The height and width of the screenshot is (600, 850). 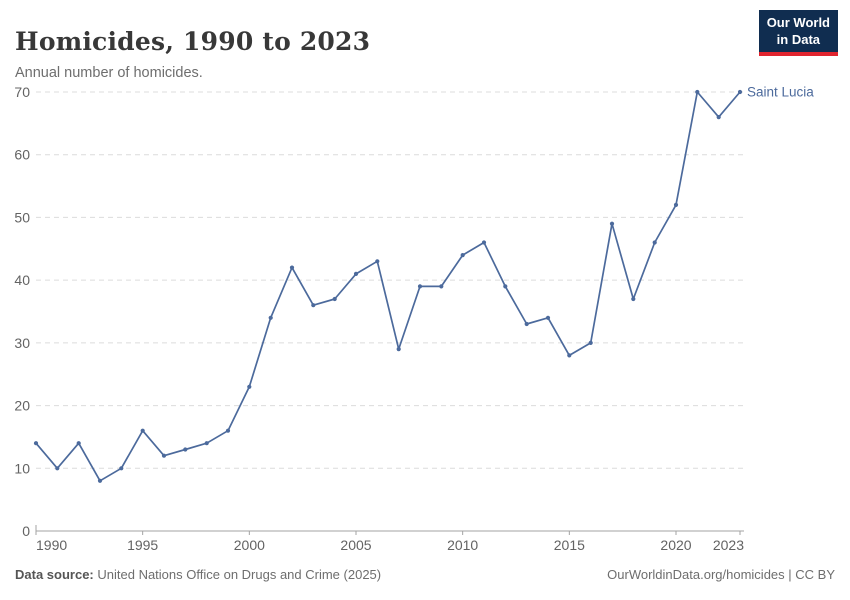 I want to click on x-axis-tick-label: 2000, so click(x=249, y=545).